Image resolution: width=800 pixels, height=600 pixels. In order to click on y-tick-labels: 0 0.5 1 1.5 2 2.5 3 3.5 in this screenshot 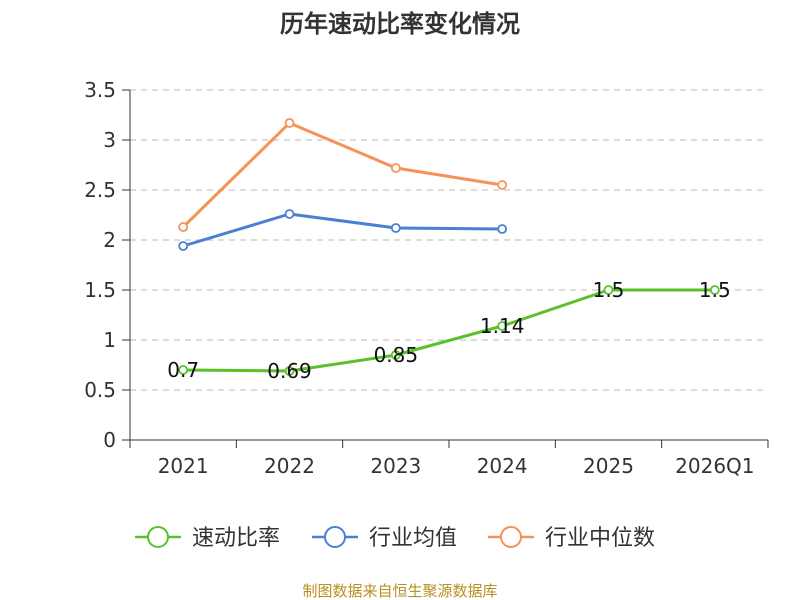, I will do `click(100, 265)`.